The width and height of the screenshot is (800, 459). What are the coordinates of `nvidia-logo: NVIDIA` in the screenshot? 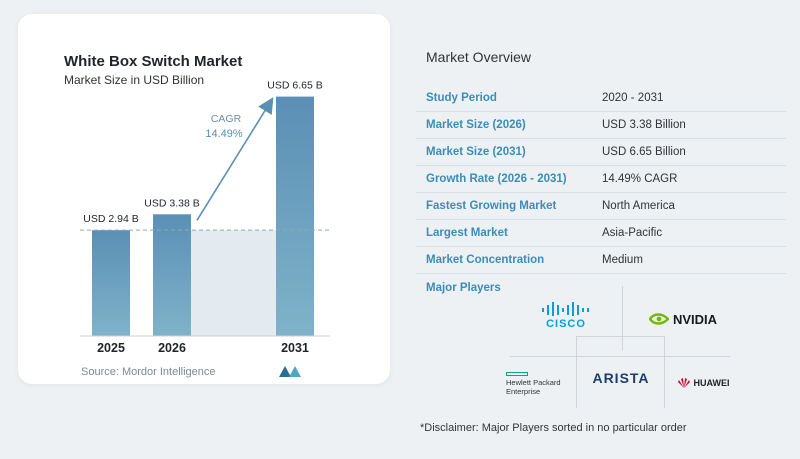 It's located at (683, 319).